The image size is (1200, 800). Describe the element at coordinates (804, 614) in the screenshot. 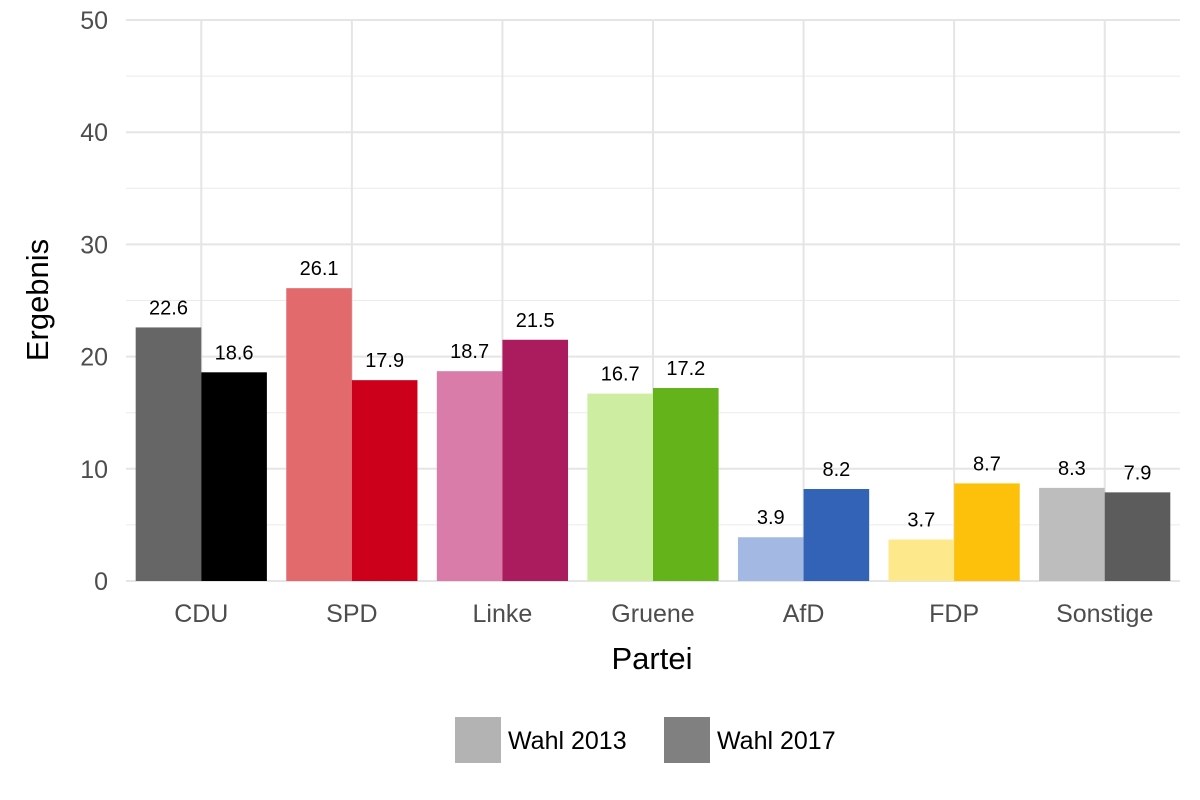

I see `x-tick-label: AfD` at that location.